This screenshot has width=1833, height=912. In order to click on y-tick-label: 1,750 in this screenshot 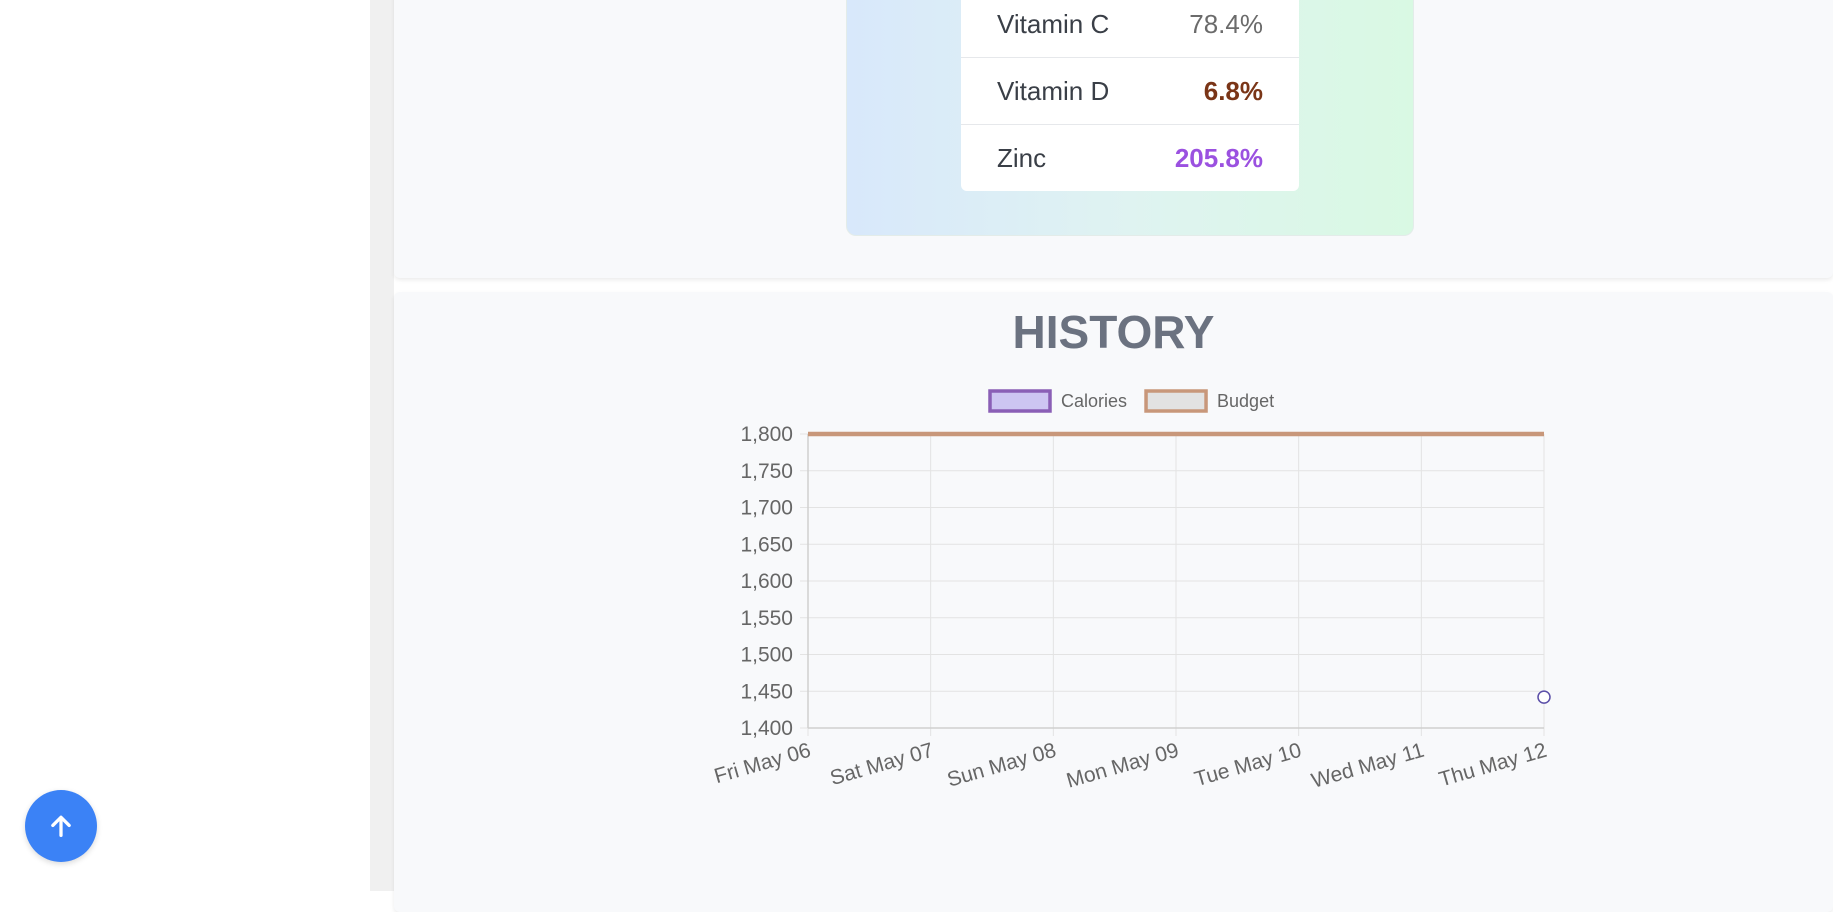, I will do `click(766, 471)`.